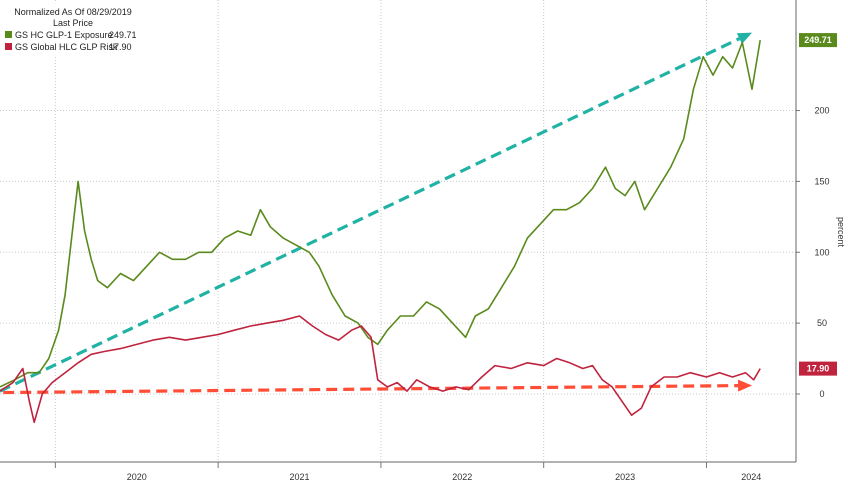 The height and width of the screenshot is (485, 848). Describe the element at coordinates (744, 38) in the screenshot. I see `trend-arrow-0-head` at that location.